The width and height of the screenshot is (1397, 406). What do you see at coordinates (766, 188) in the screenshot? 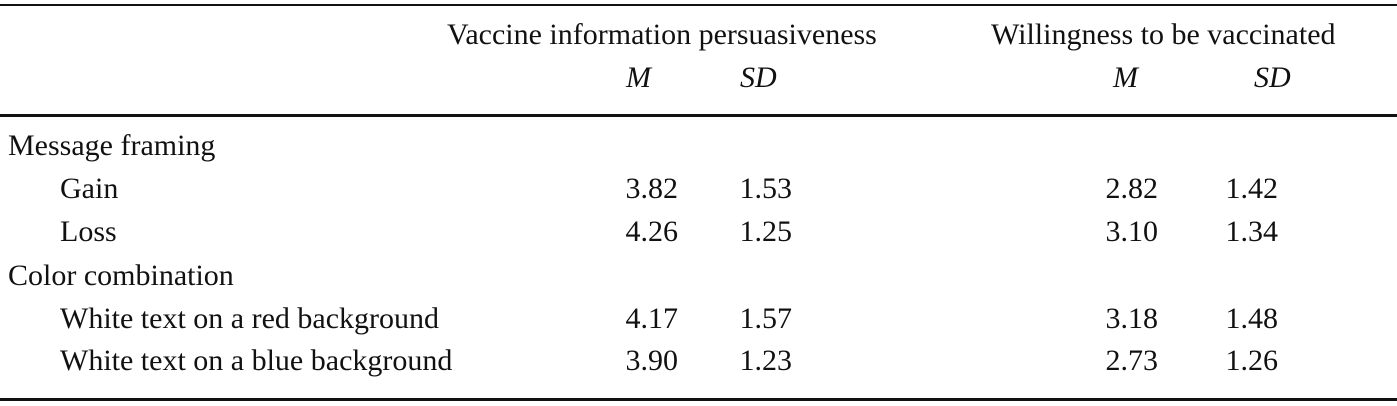
I see `cell-persuasiveness-sd: 1.53` at bounding box center [766, 188].